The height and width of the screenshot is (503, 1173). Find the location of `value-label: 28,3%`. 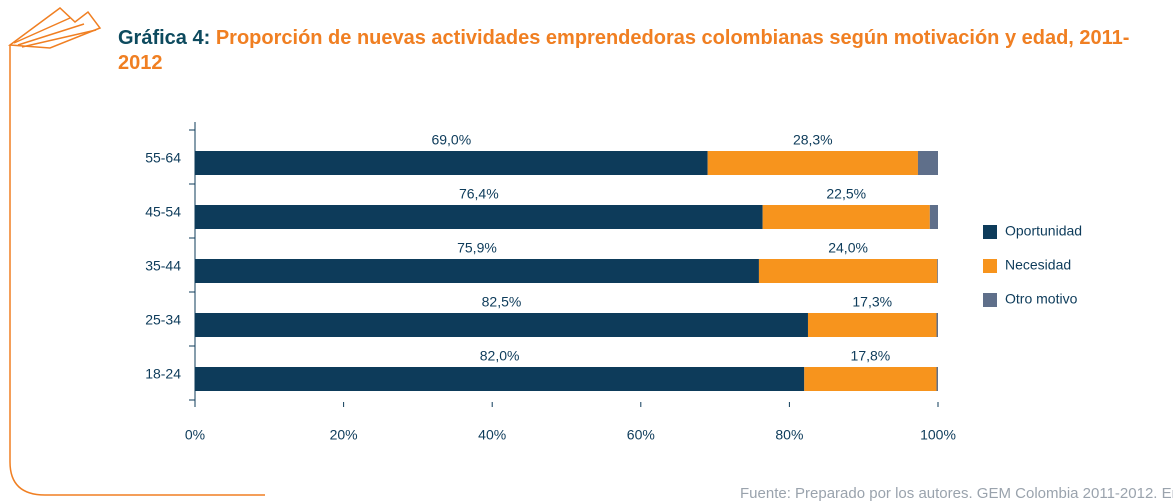

value-label: 28,3% is located at coordinates (813, 140).